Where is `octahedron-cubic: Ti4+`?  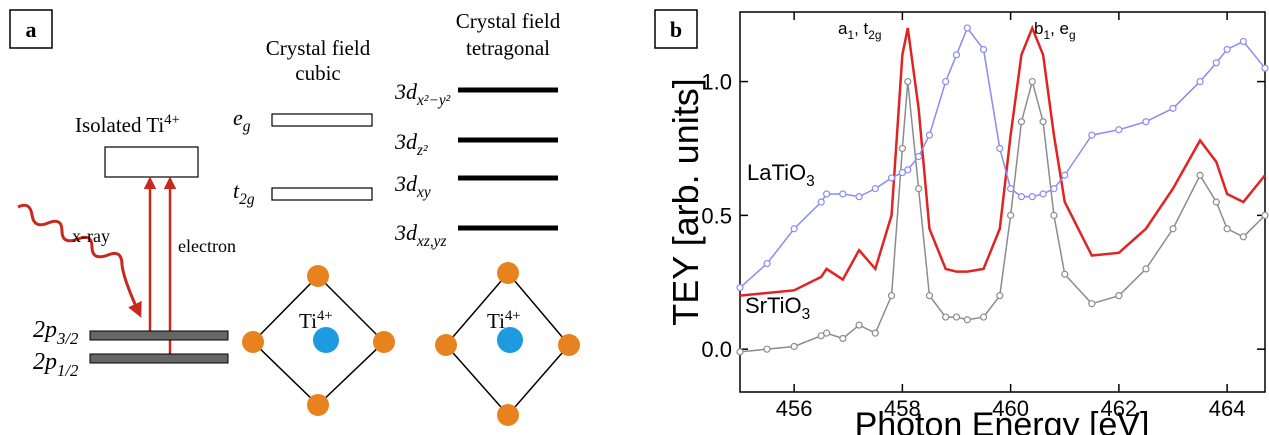 octahedron-cubic: Ti4+ is located at coordinates (318, 340).